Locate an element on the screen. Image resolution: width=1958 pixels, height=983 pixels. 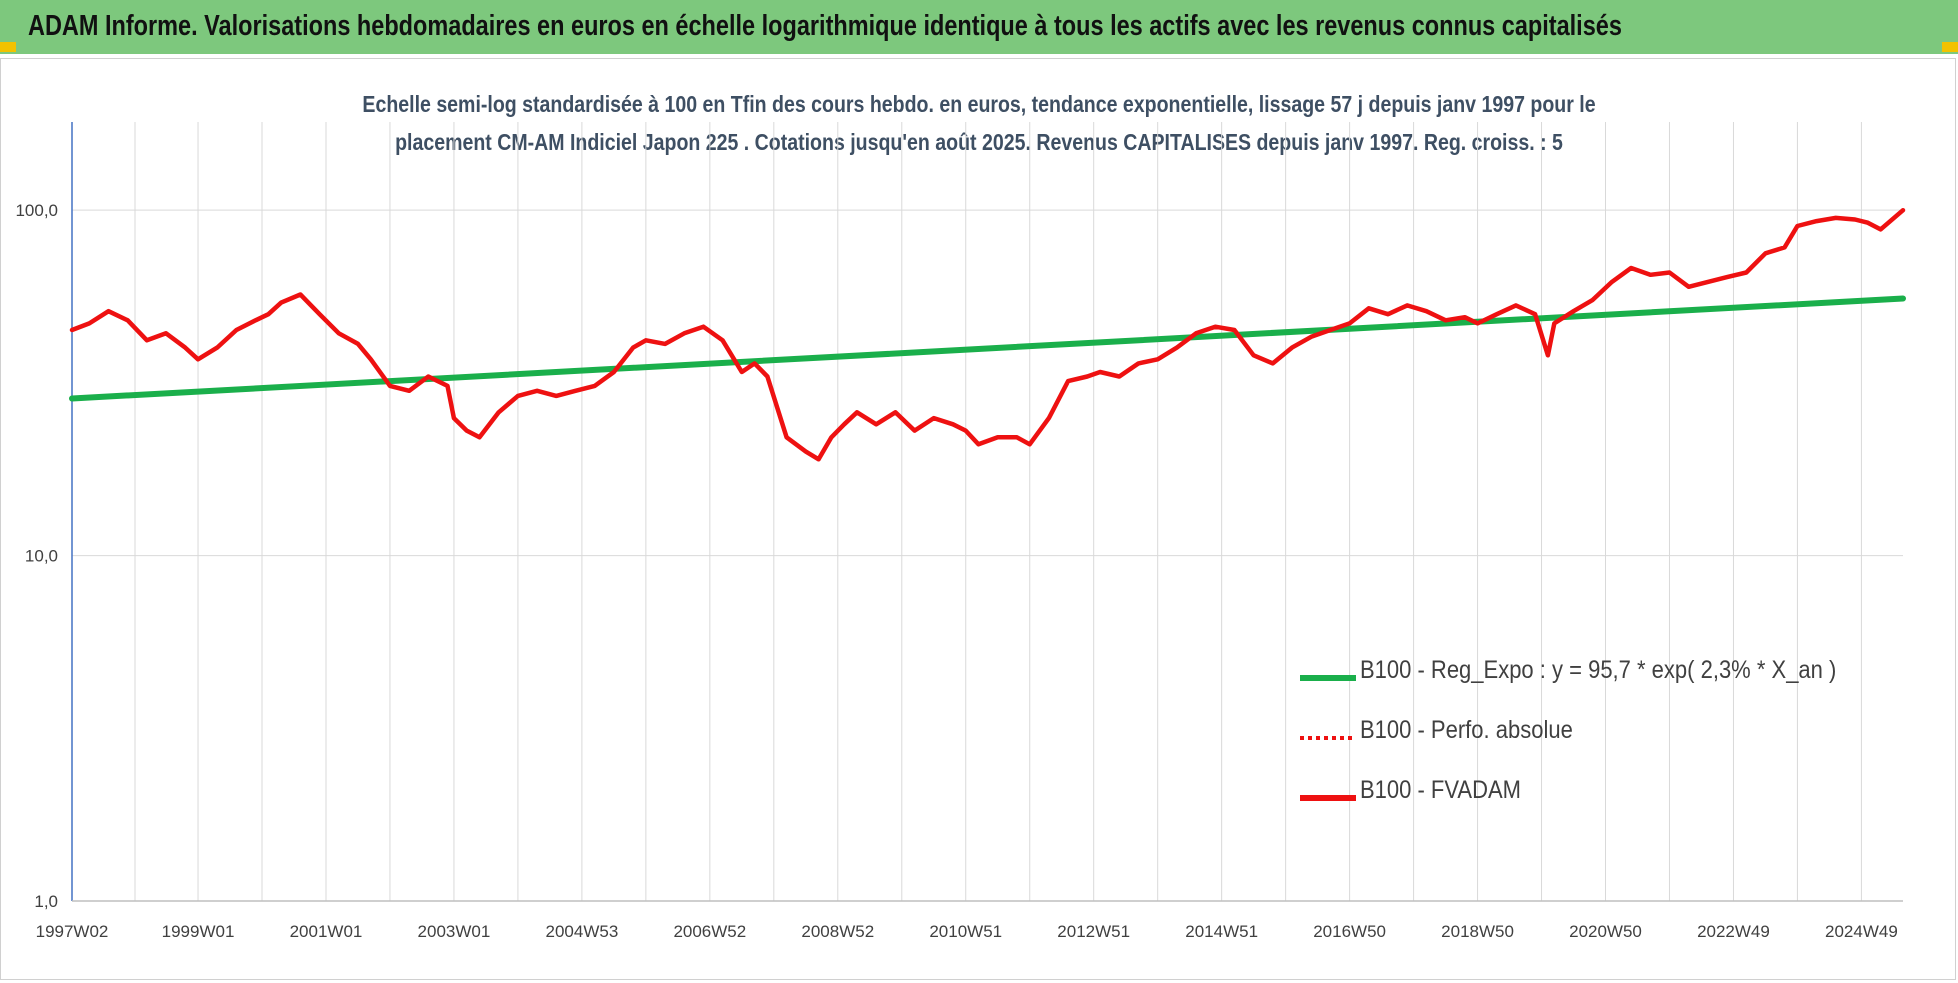
legend-swatch-trend is located at coordinates (1328, 678).